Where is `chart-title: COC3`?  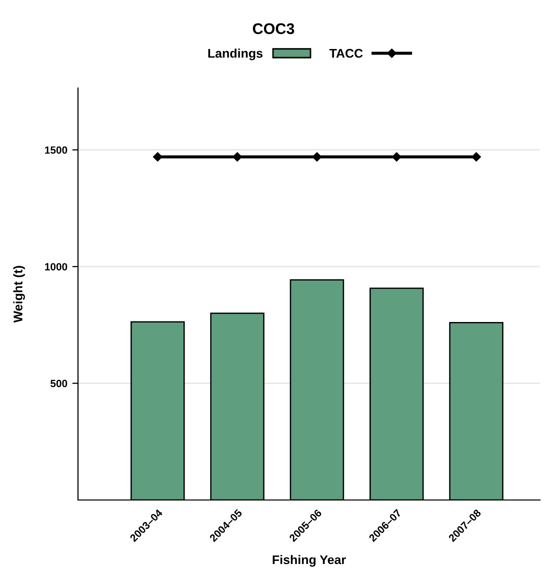
chart-title: COC3 is located at coordinates (273, 28).